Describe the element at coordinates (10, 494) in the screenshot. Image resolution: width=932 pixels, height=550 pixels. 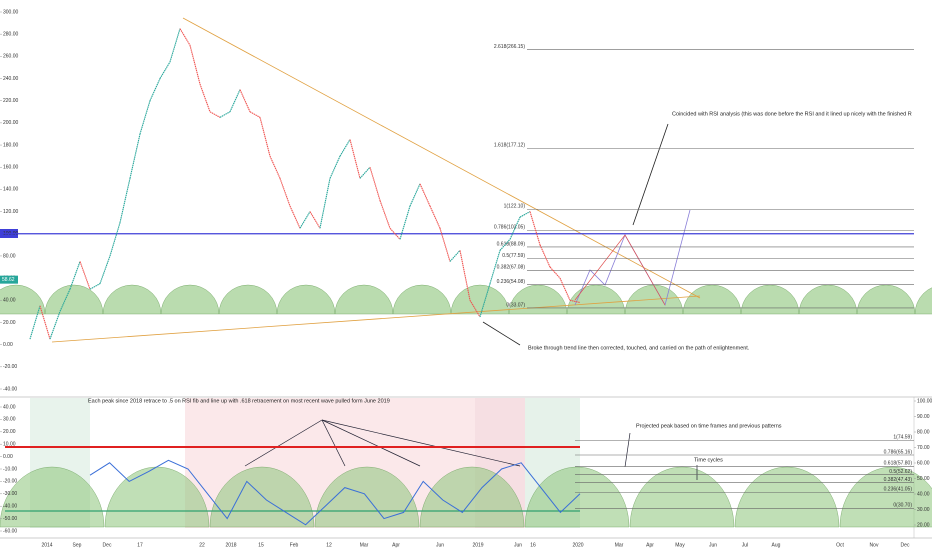
I see `y-tick-label: -30.00` at that location.